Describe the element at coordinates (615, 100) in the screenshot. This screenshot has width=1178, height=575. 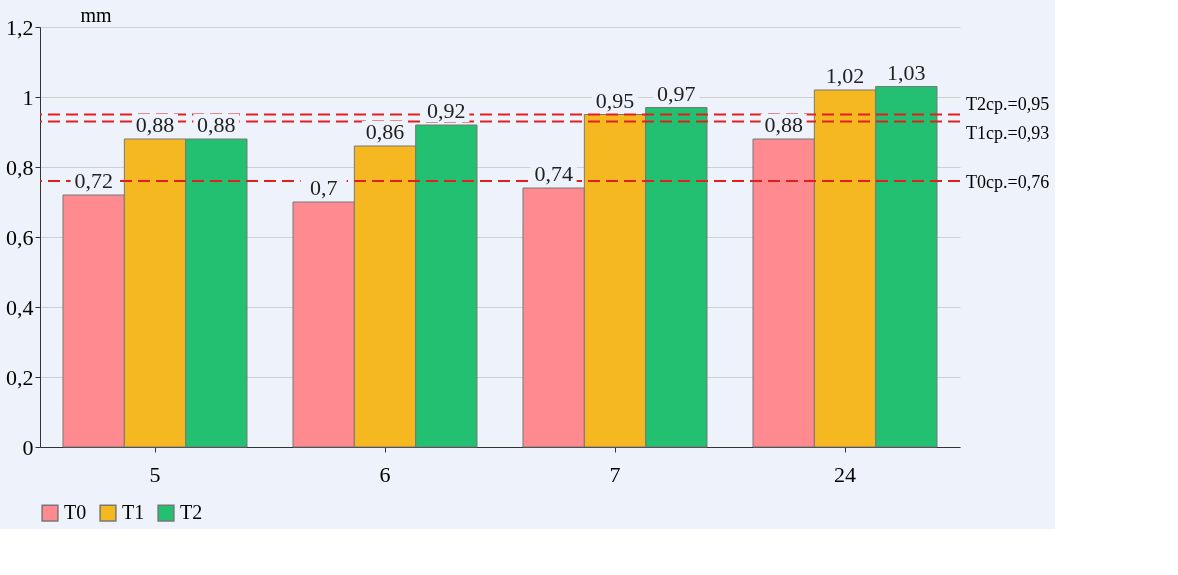
I see `data-label: 0,95` at that location.